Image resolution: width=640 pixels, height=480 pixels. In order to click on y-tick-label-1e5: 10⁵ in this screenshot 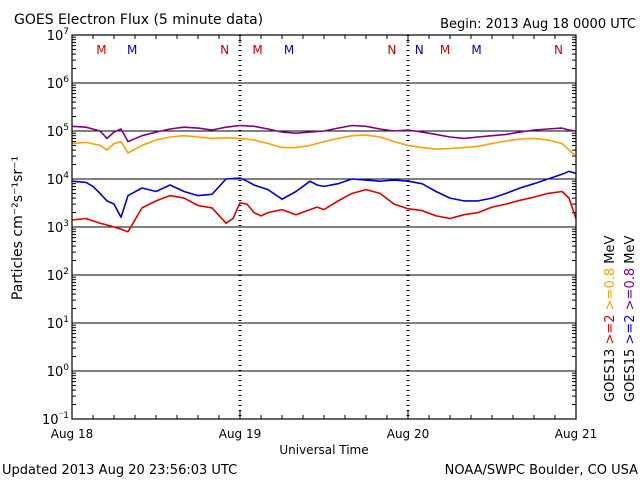, I will do `click(58, 131)`.